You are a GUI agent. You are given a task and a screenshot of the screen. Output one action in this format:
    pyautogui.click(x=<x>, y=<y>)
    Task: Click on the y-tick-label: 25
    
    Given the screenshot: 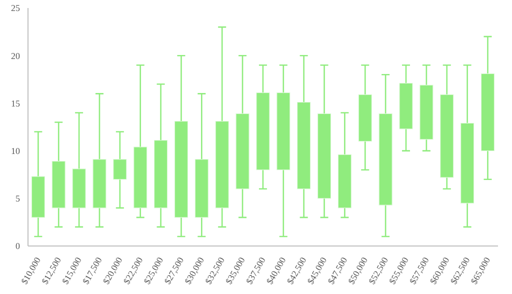 What is the action you would take?
    pyautogui.click(x=15, y=8)
    